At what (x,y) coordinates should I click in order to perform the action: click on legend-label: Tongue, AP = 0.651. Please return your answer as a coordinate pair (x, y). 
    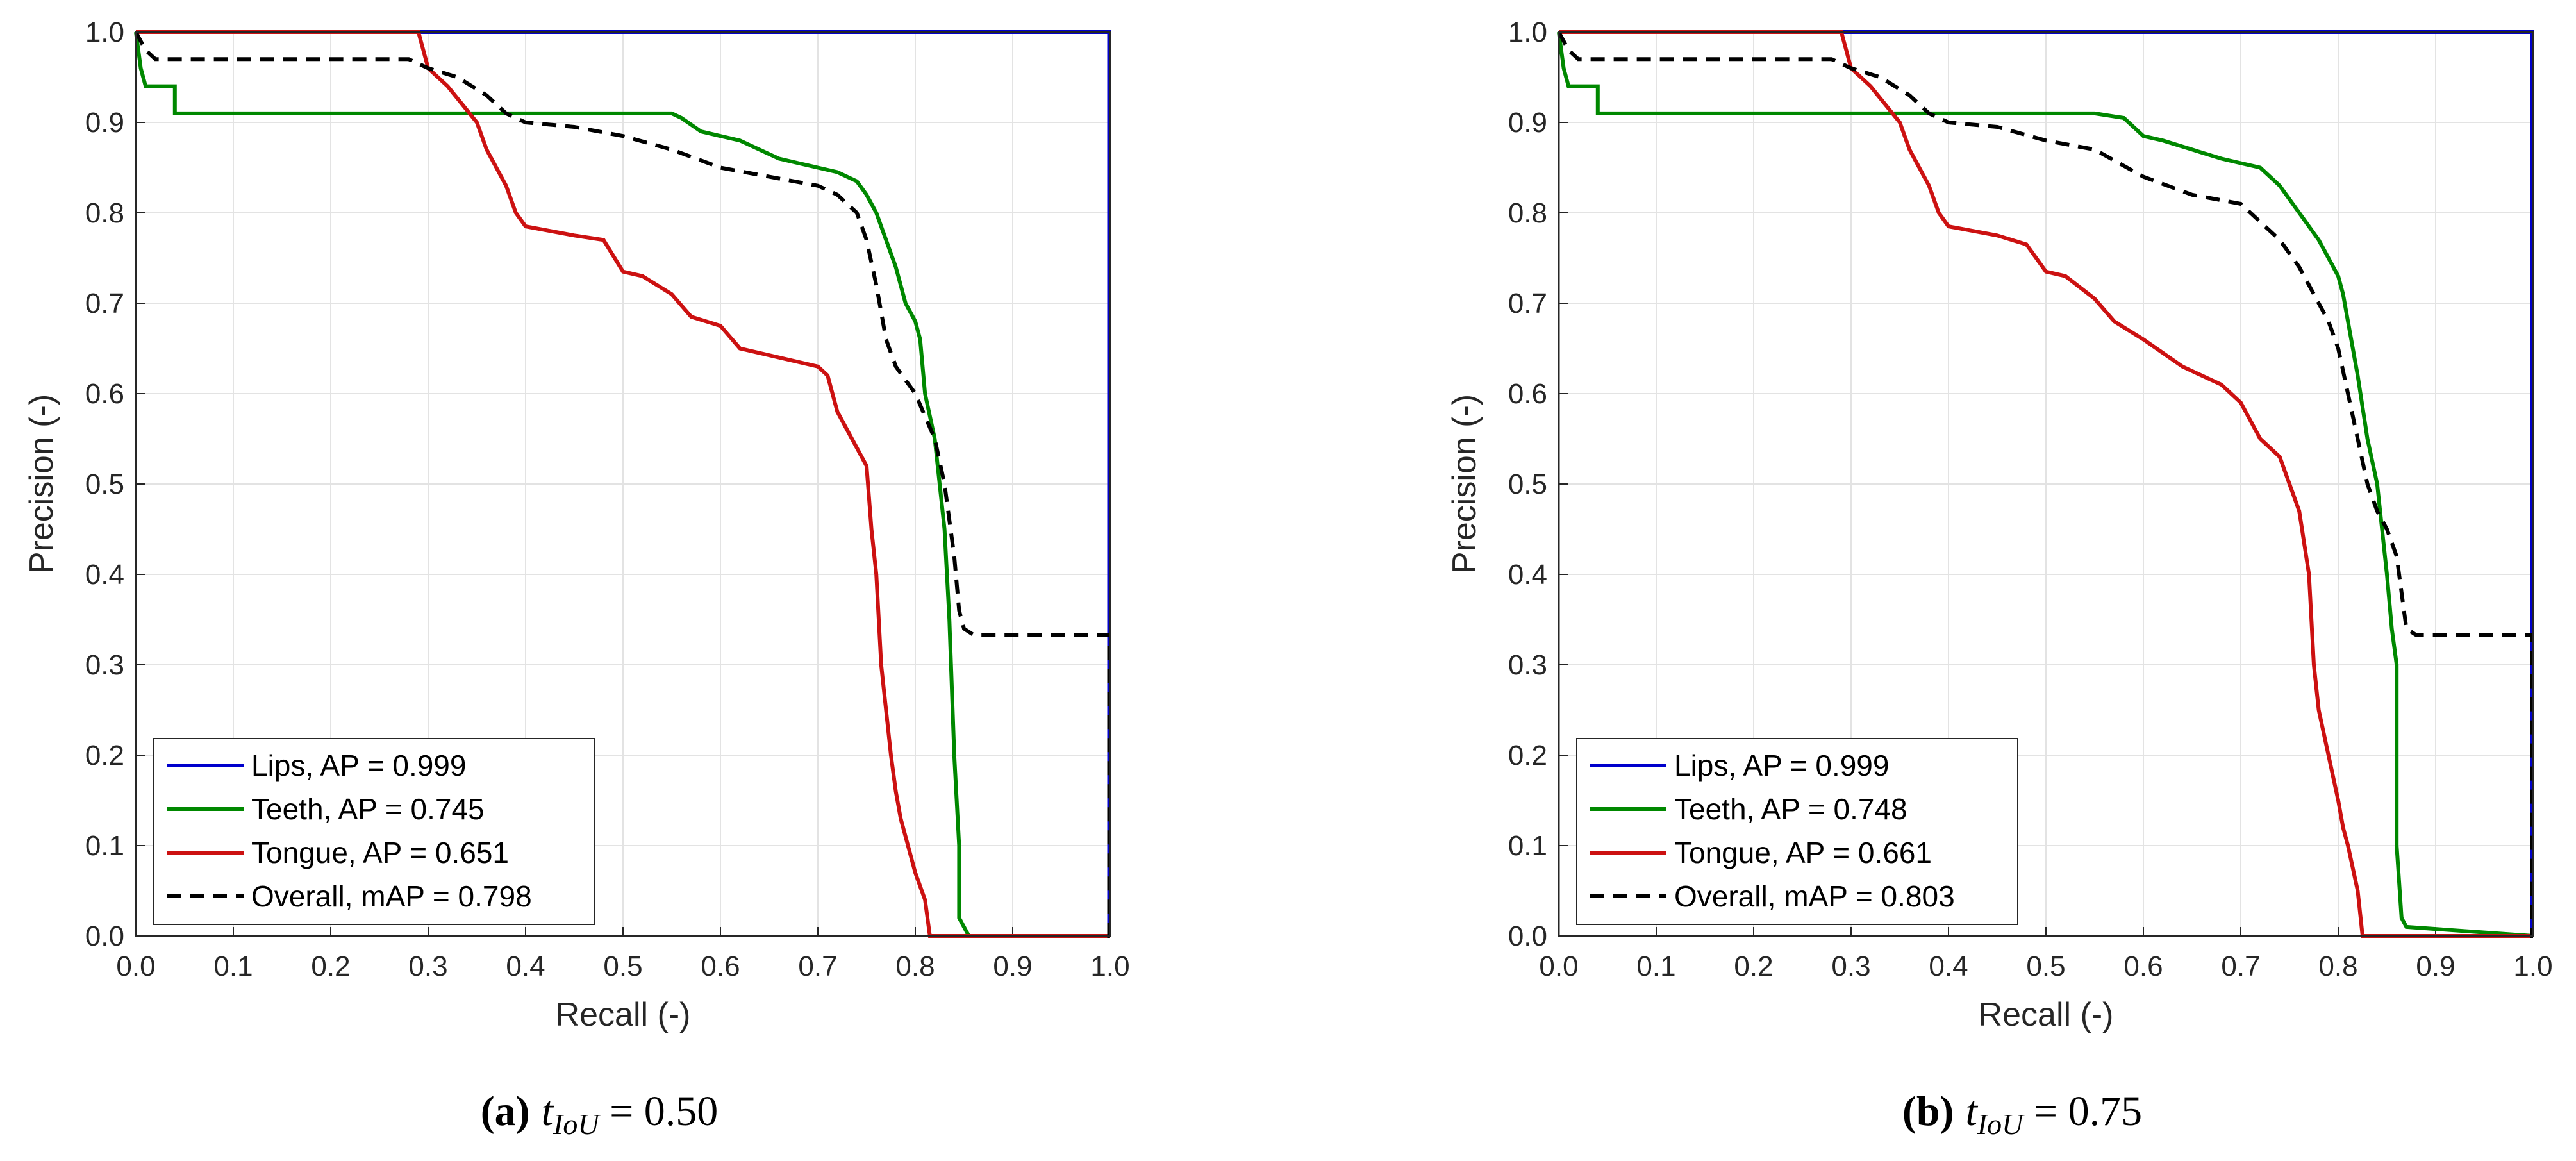
    Looking at the image, I should click on (380, 853).